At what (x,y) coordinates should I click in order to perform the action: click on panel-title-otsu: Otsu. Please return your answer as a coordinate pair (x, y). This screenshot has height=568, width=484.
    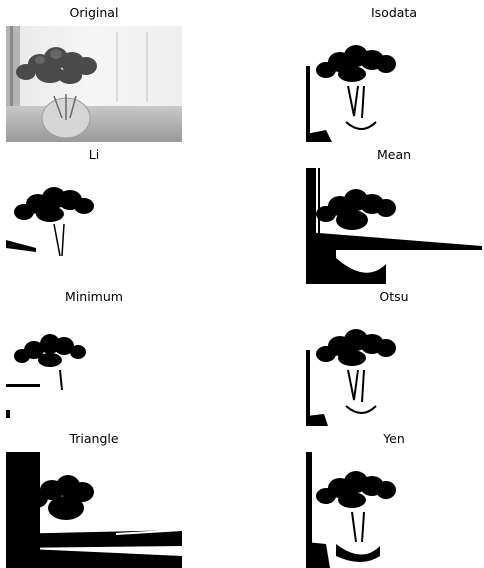
    Looking at the image, I should click on (394, 296).